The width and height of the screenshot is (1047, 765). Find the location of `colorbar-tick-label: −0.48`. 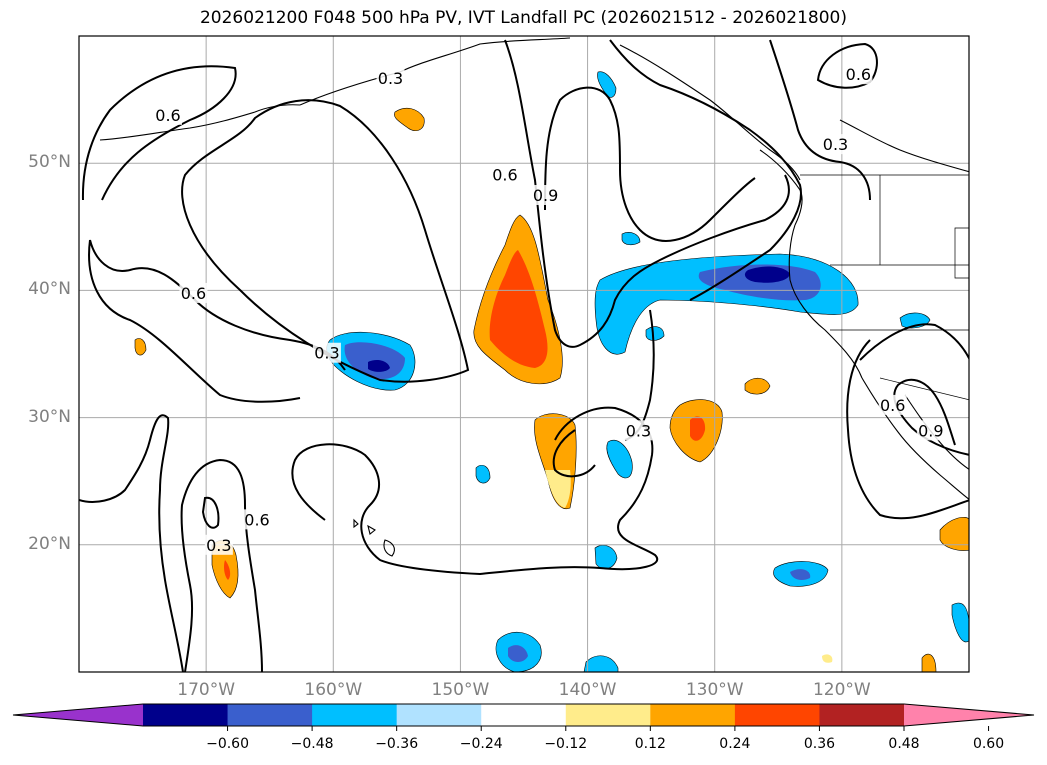

colorbar-tick-label: −0.48 is located at coordinates (312, 744).